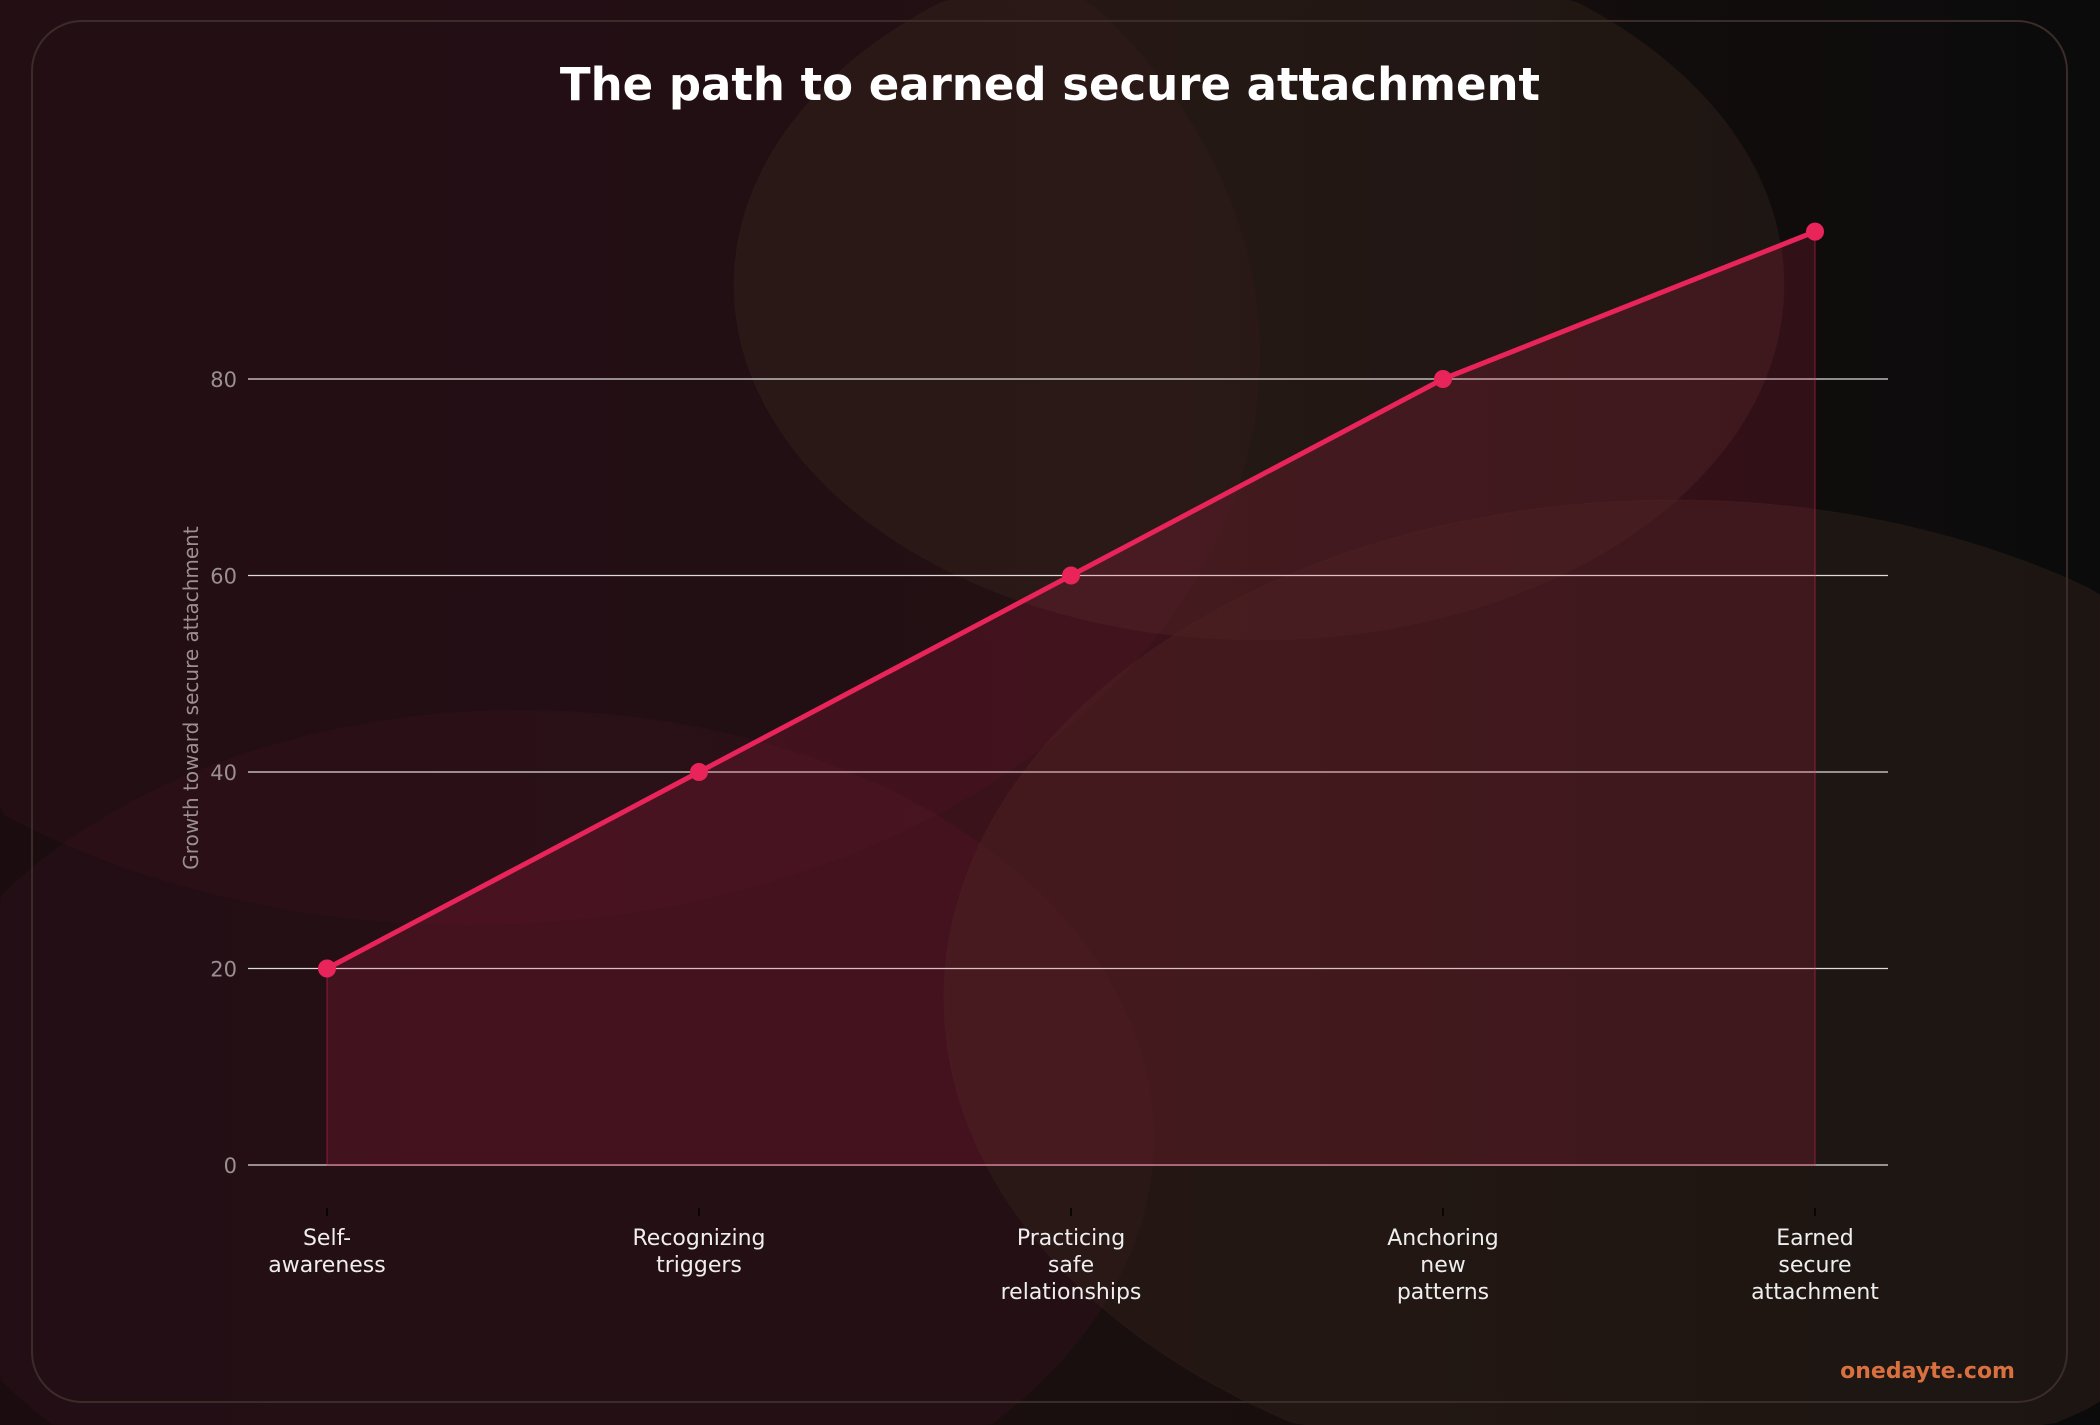 This screenshot has height=1425, width=2100. Describe the element at coordinates (1050, 84) in the screenshot. I see `chart-title: The path to earned secure attachment` at that location.